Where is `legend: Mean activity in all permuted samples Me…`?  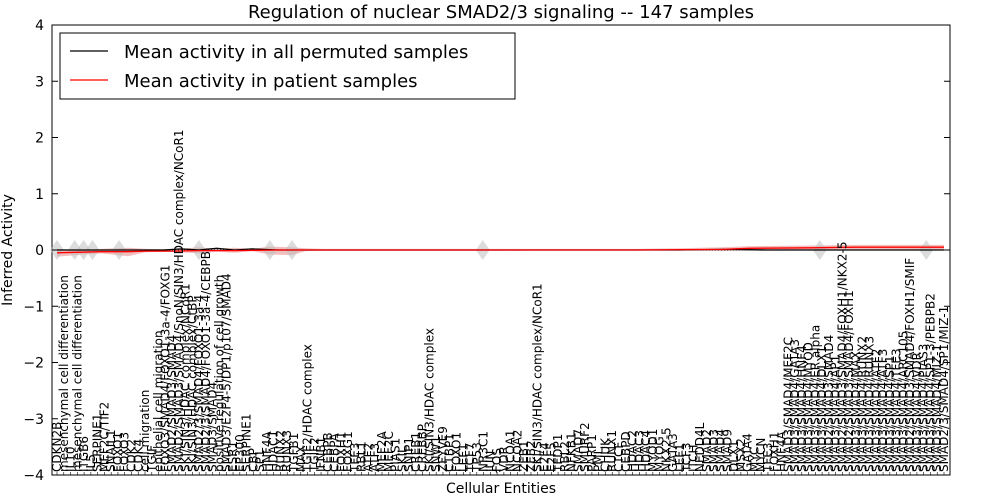 legend: Mean activity in all permuted samples Me… is located at coordinates (287, 66).